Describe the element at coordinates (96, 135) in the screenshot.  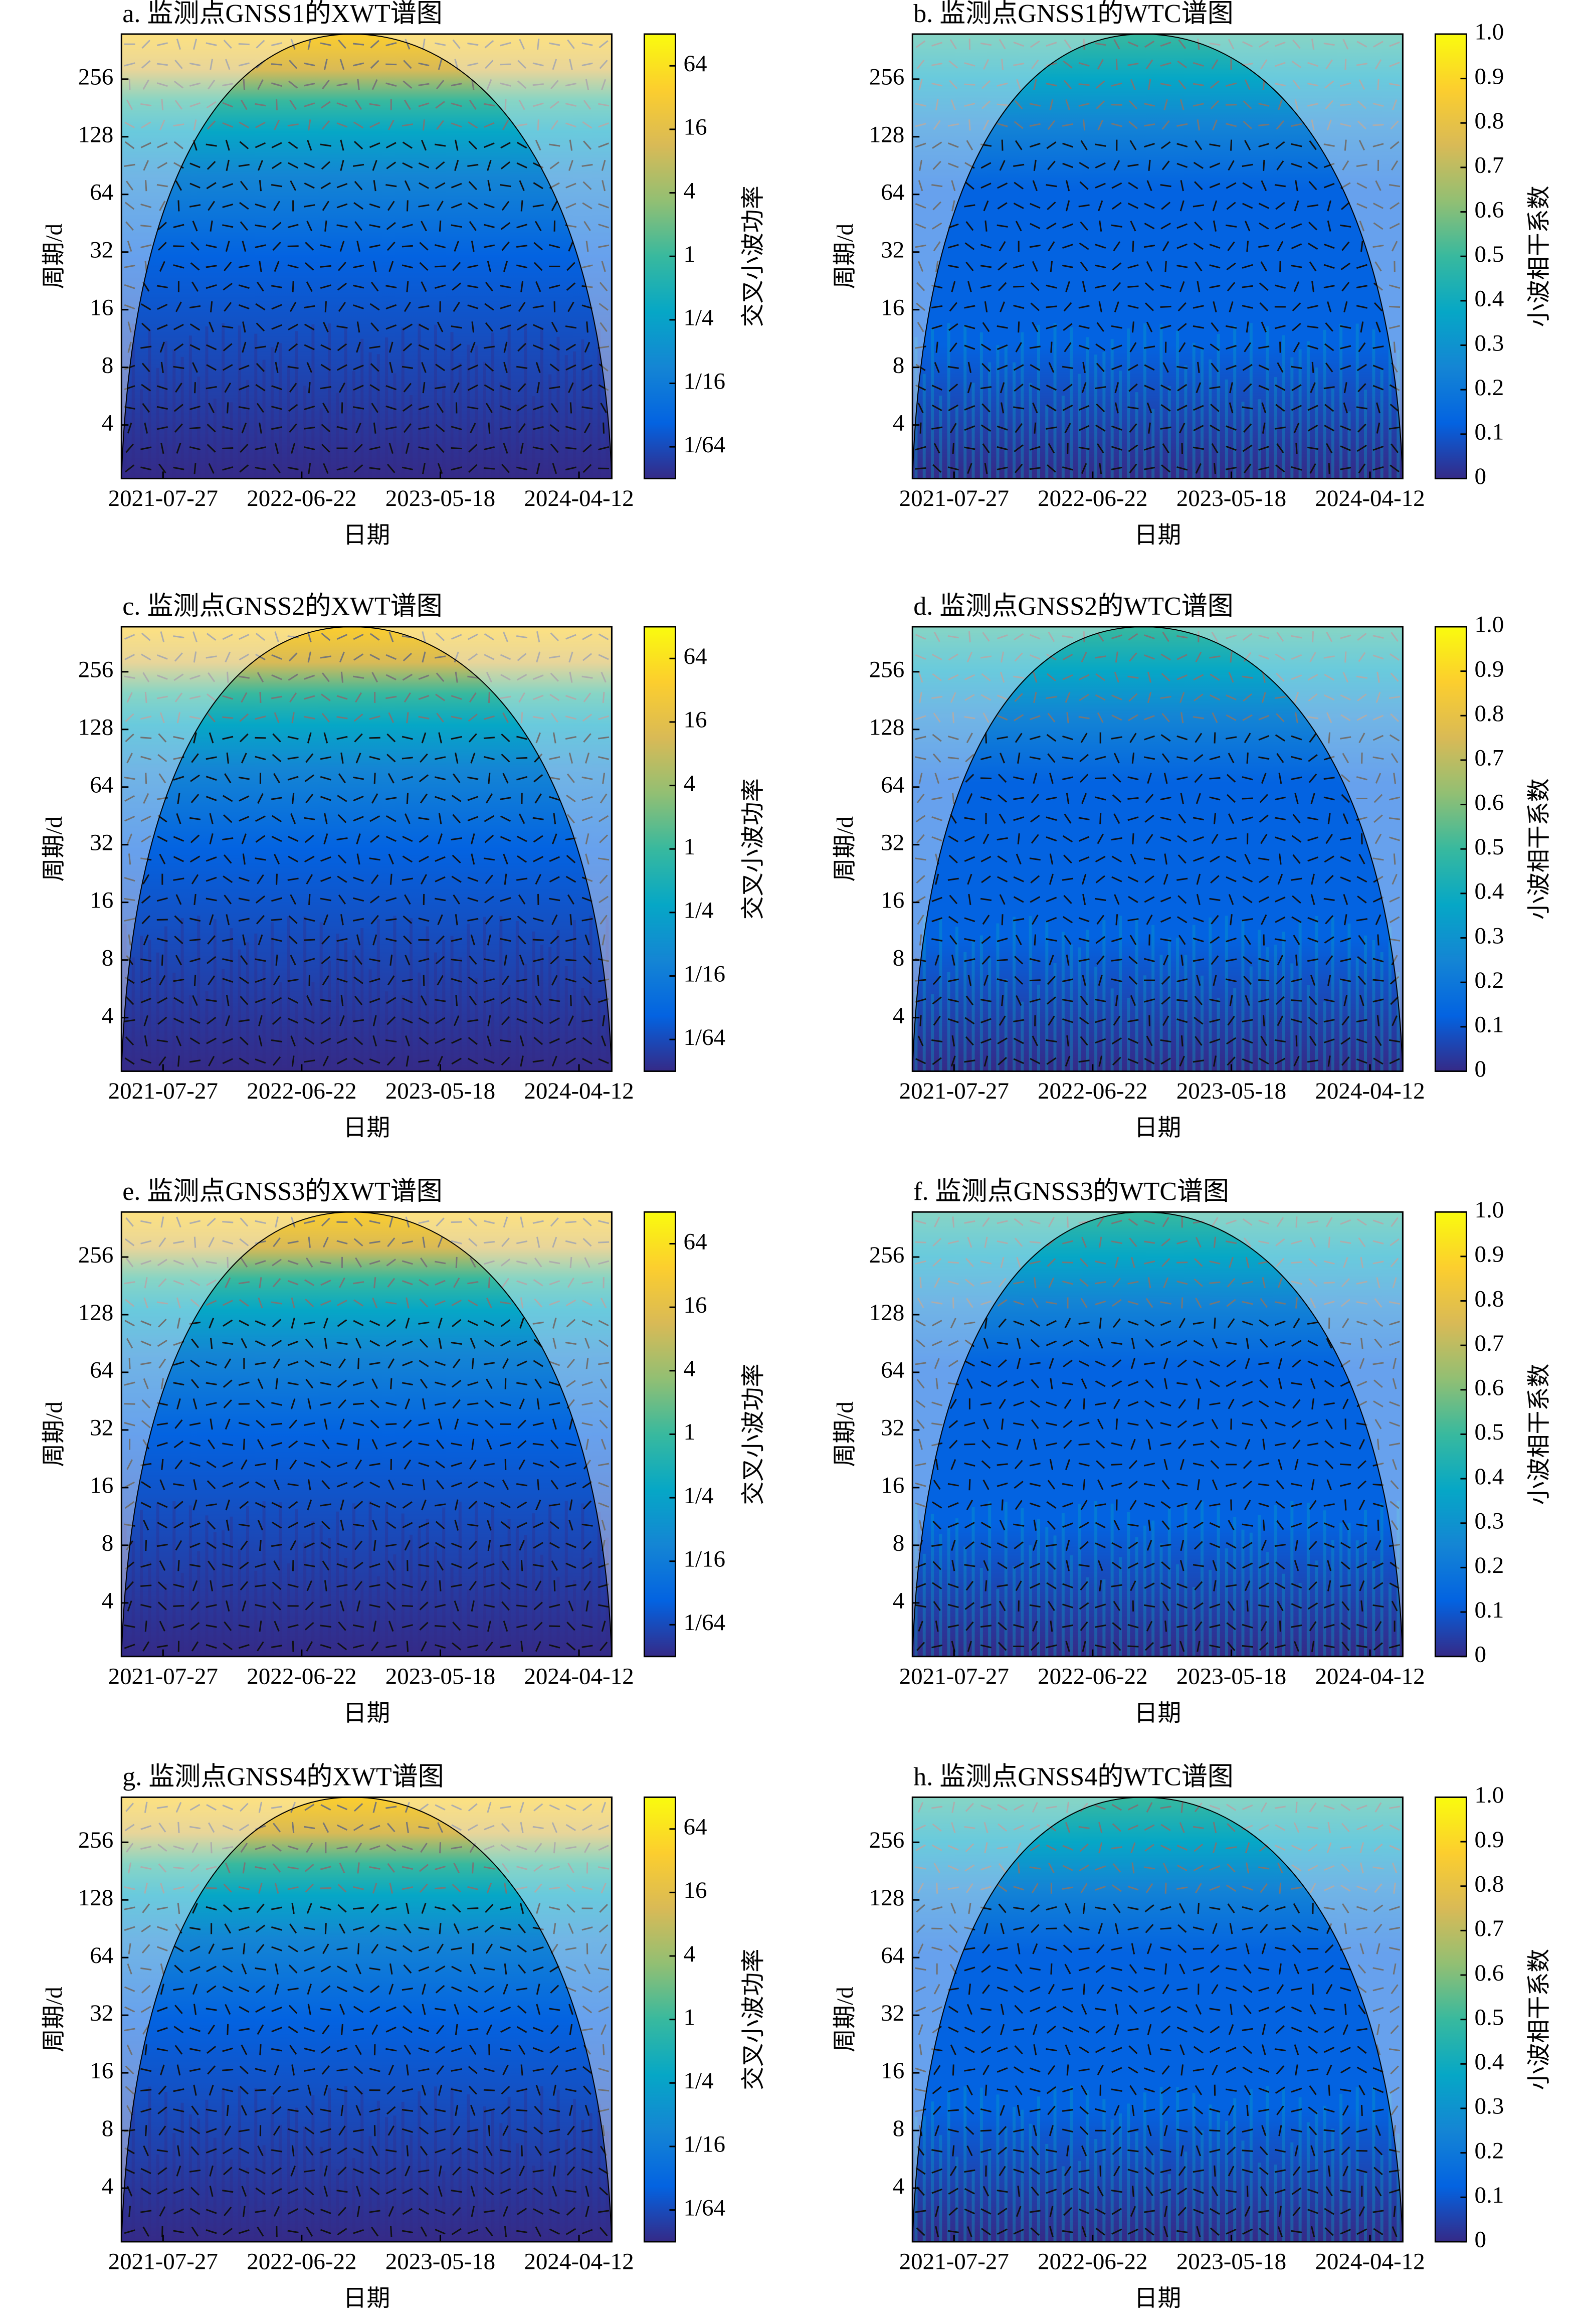
I see `y-tick-label: 128` at that location.